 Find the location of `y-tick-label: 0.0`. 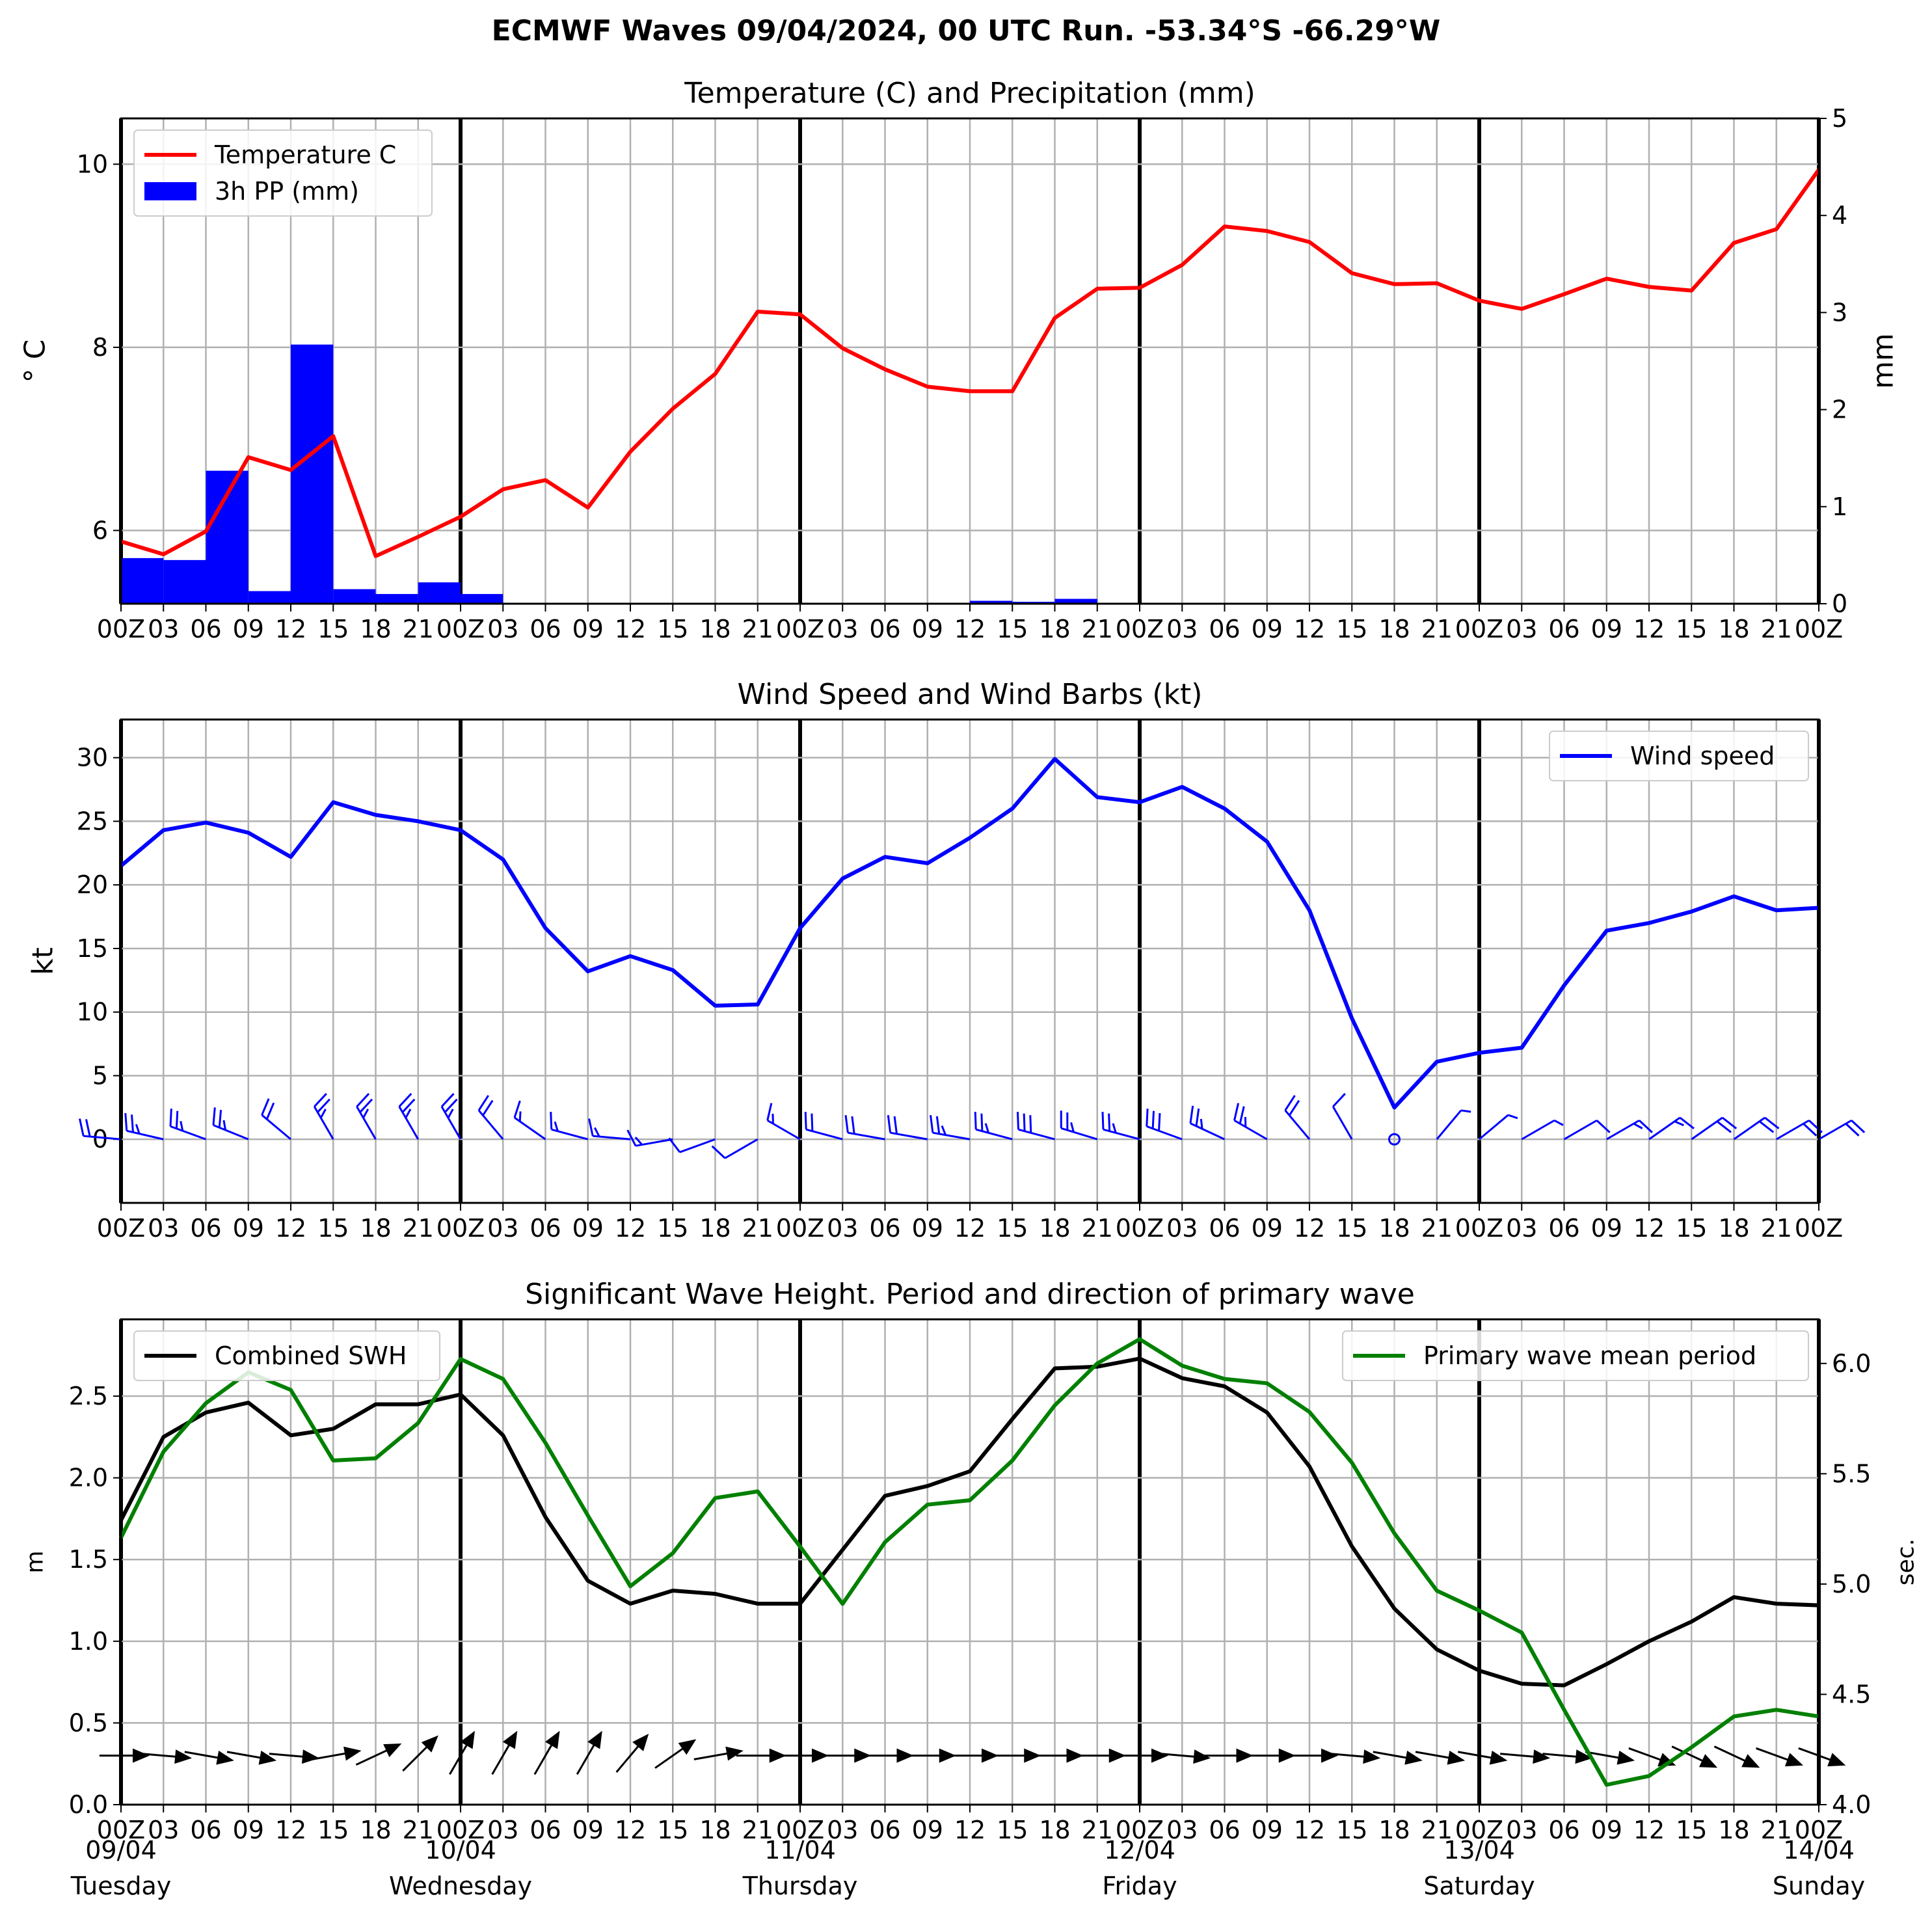

y-tick-label: 0.0 is located at coordinates (88, 1804).